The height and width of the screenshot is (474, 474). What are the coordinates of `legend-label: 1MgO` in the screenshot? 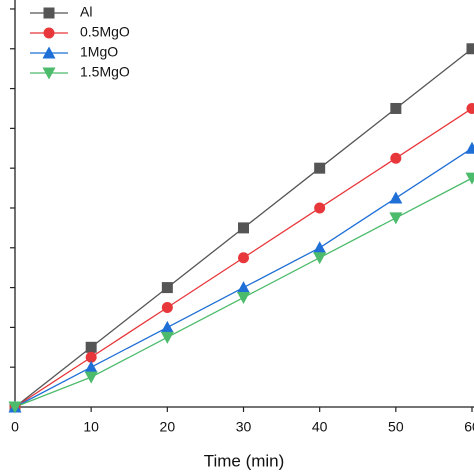 It's located at (99, 52).